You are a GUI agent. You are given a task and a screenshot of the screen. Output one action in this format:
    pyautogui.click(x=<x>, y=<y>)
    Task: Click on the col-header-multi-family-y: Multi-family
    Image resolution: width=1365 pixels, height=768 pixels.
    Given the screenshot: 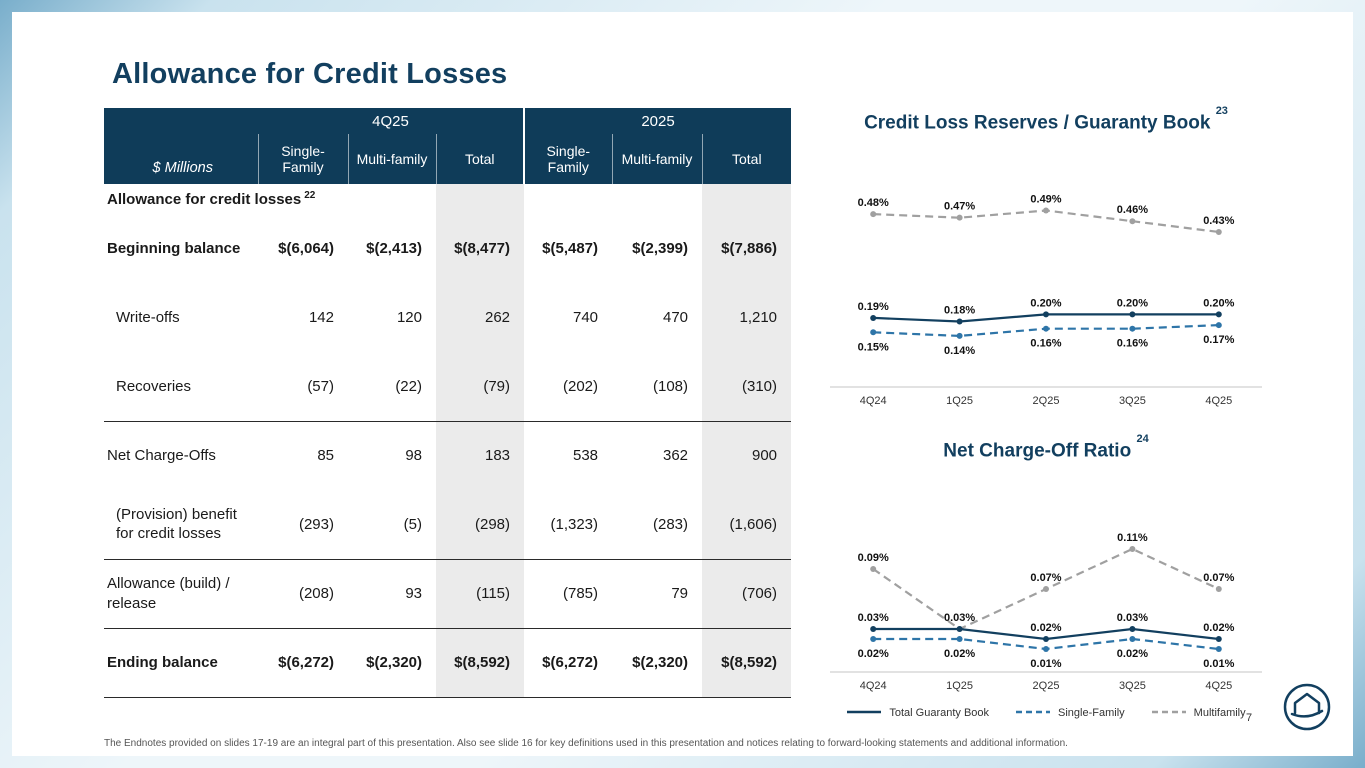 What is the action you would take?
    pyautogui.click(x=657, y=159)
    